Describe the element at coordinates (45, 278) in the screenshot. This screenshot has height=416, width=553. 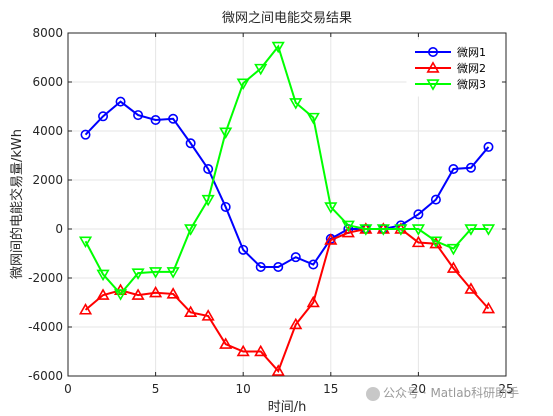
I see `y-tick-label: -2000` at that location.